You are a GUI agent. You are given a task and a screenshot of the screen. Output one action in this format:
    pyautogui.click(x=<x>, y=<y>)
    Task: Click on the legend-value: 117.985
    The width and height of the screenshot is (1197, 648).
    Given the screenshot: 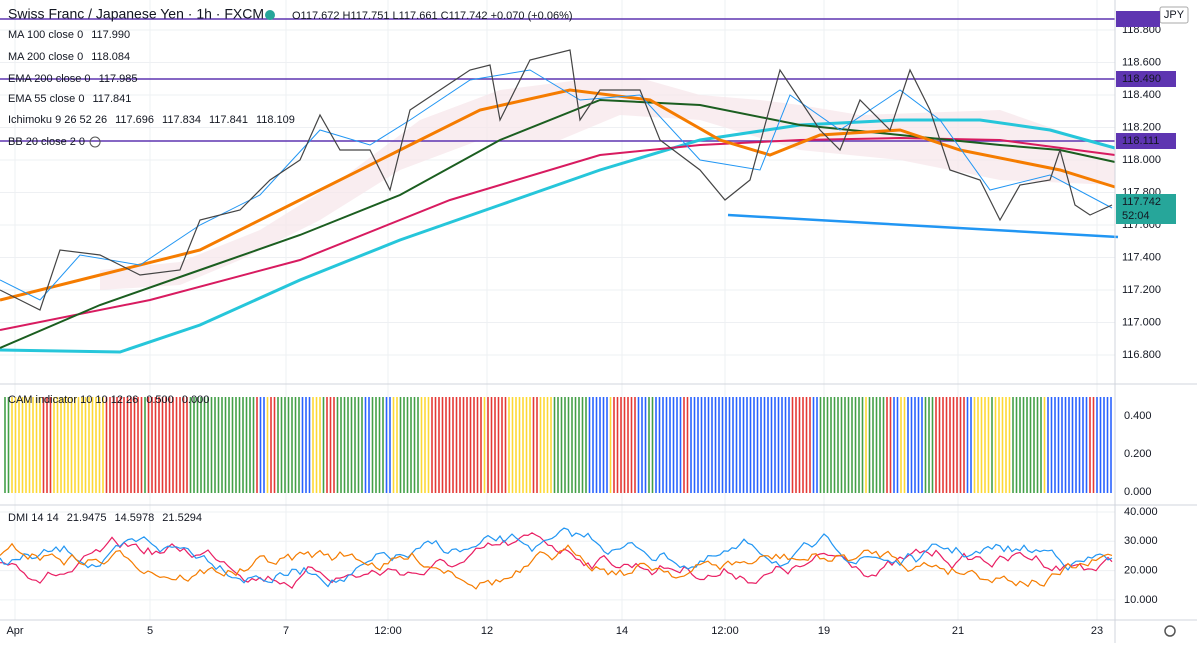 What is the action you would take?
    pyautogui.click(x=118, y=79)
    